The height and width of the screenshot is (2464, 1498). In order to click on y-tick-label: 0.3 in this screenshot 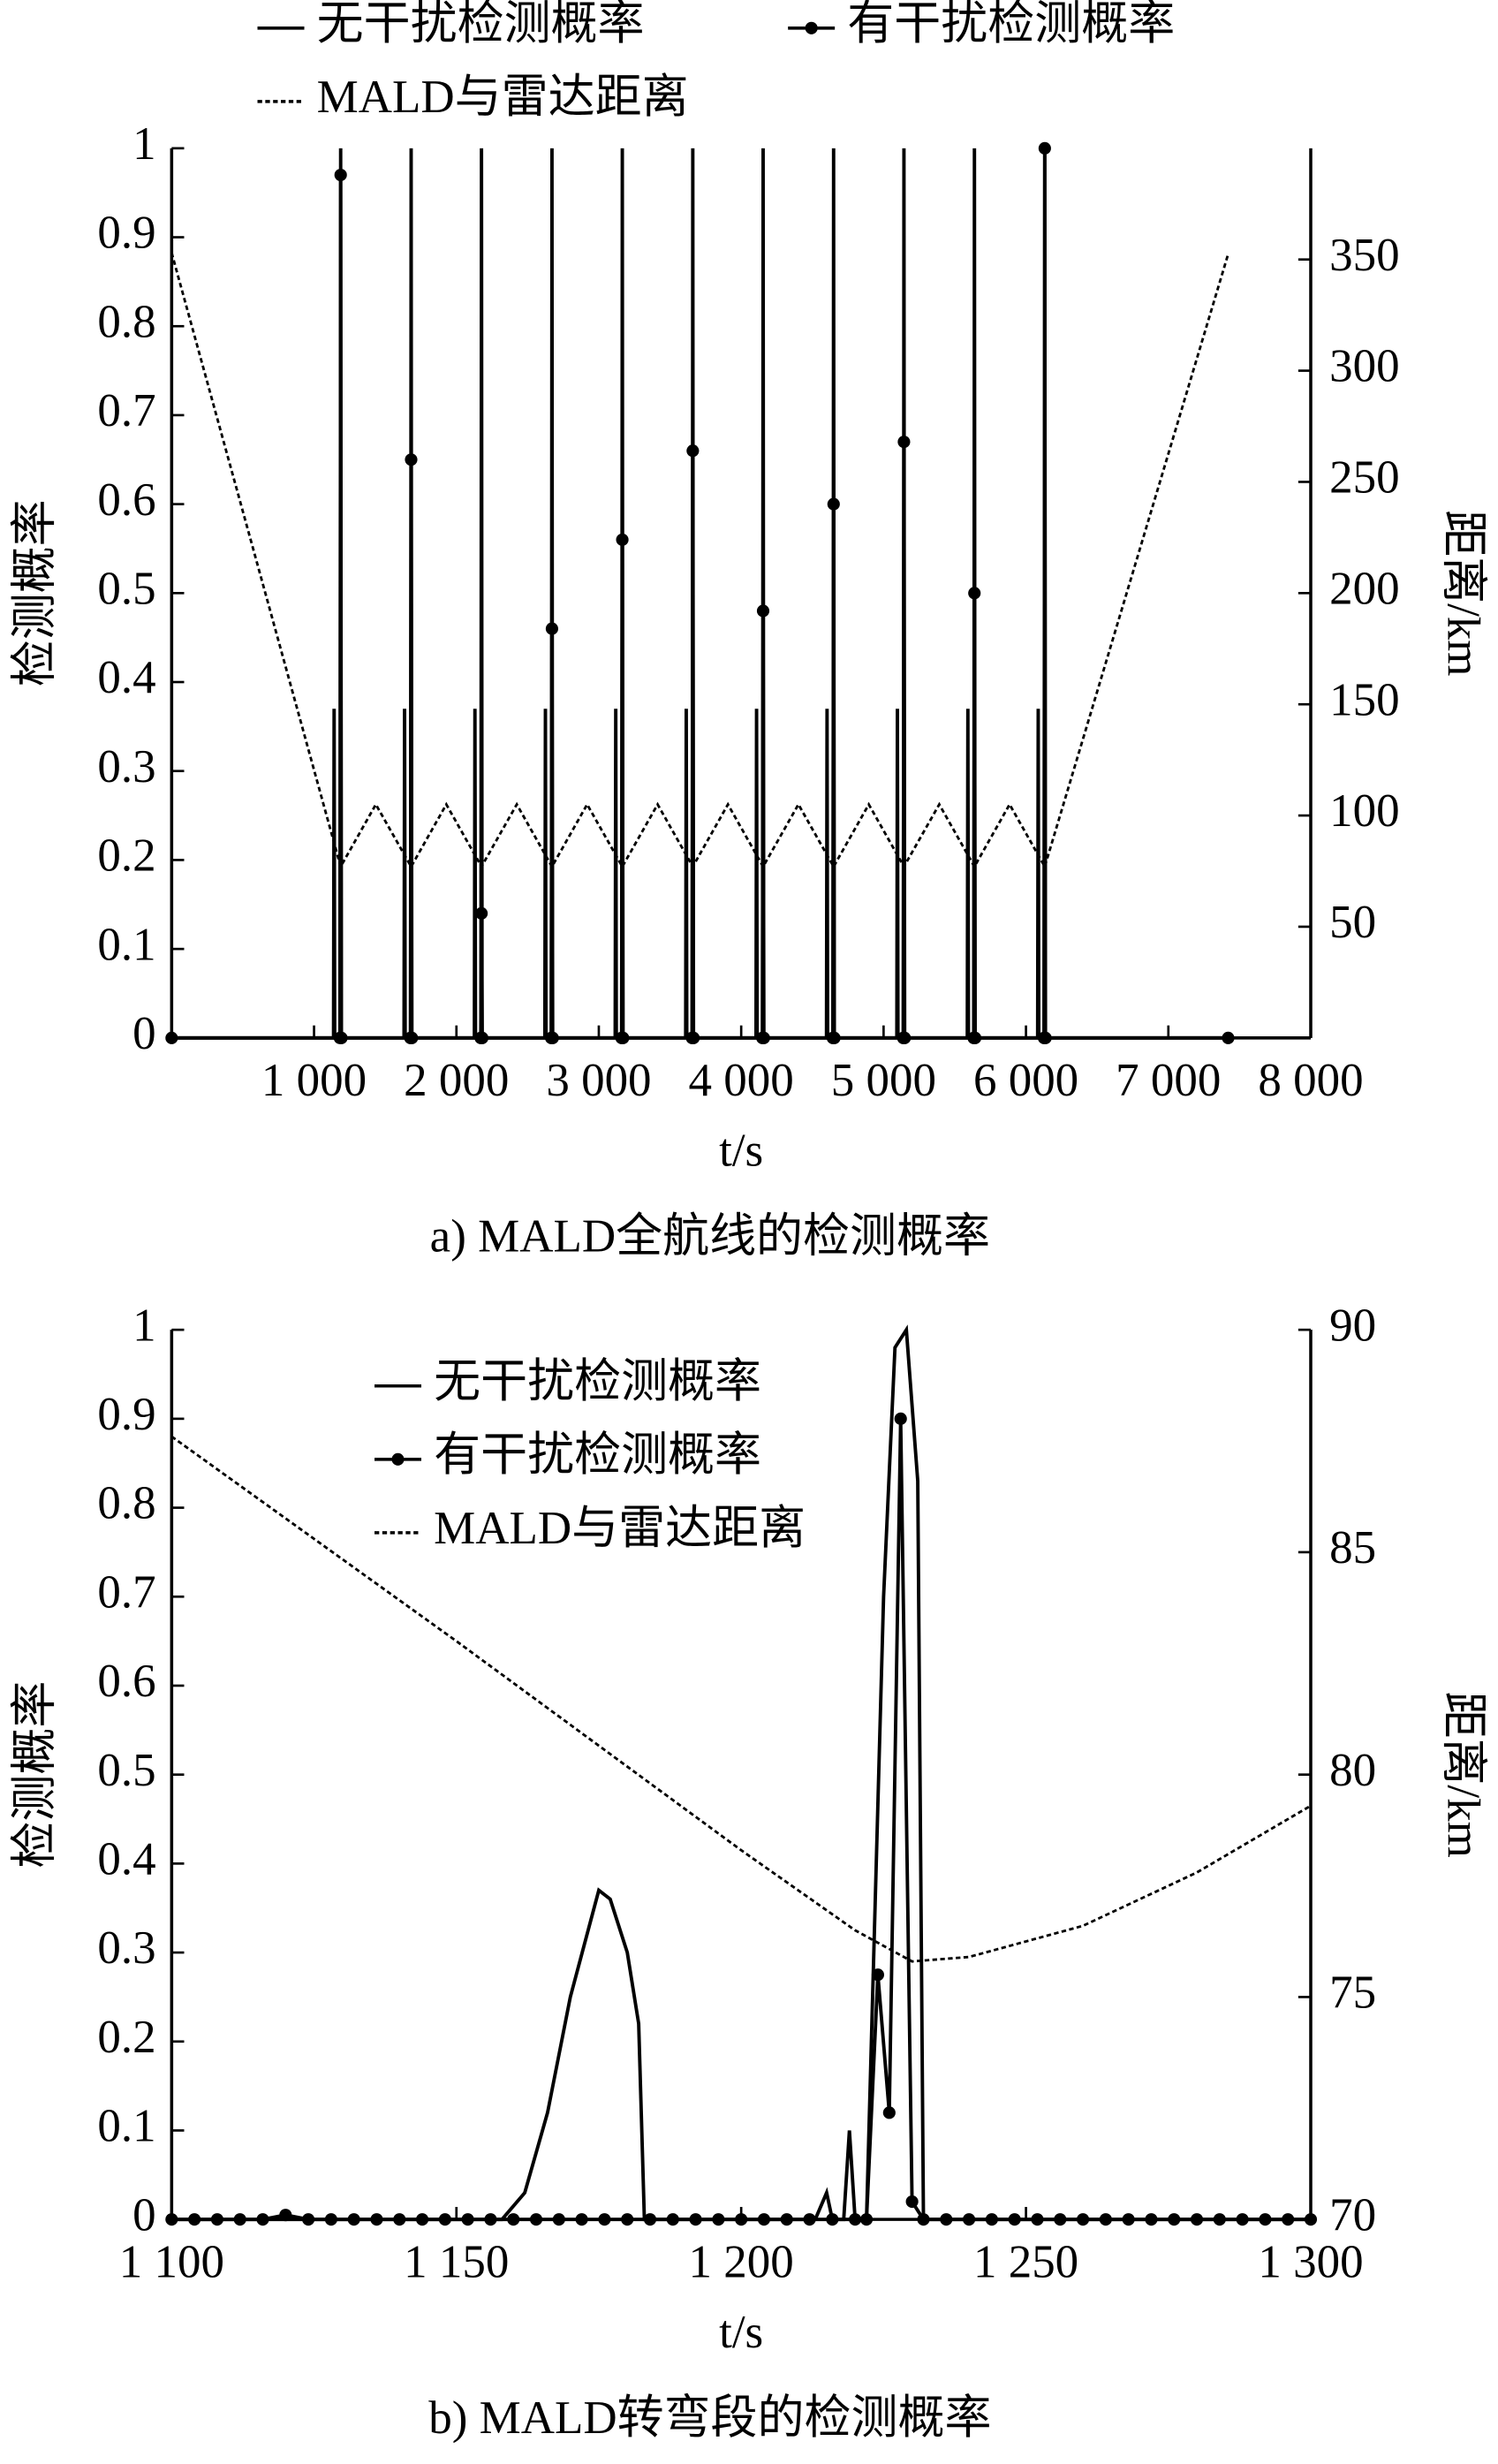, I will do `click(126, 766)`.